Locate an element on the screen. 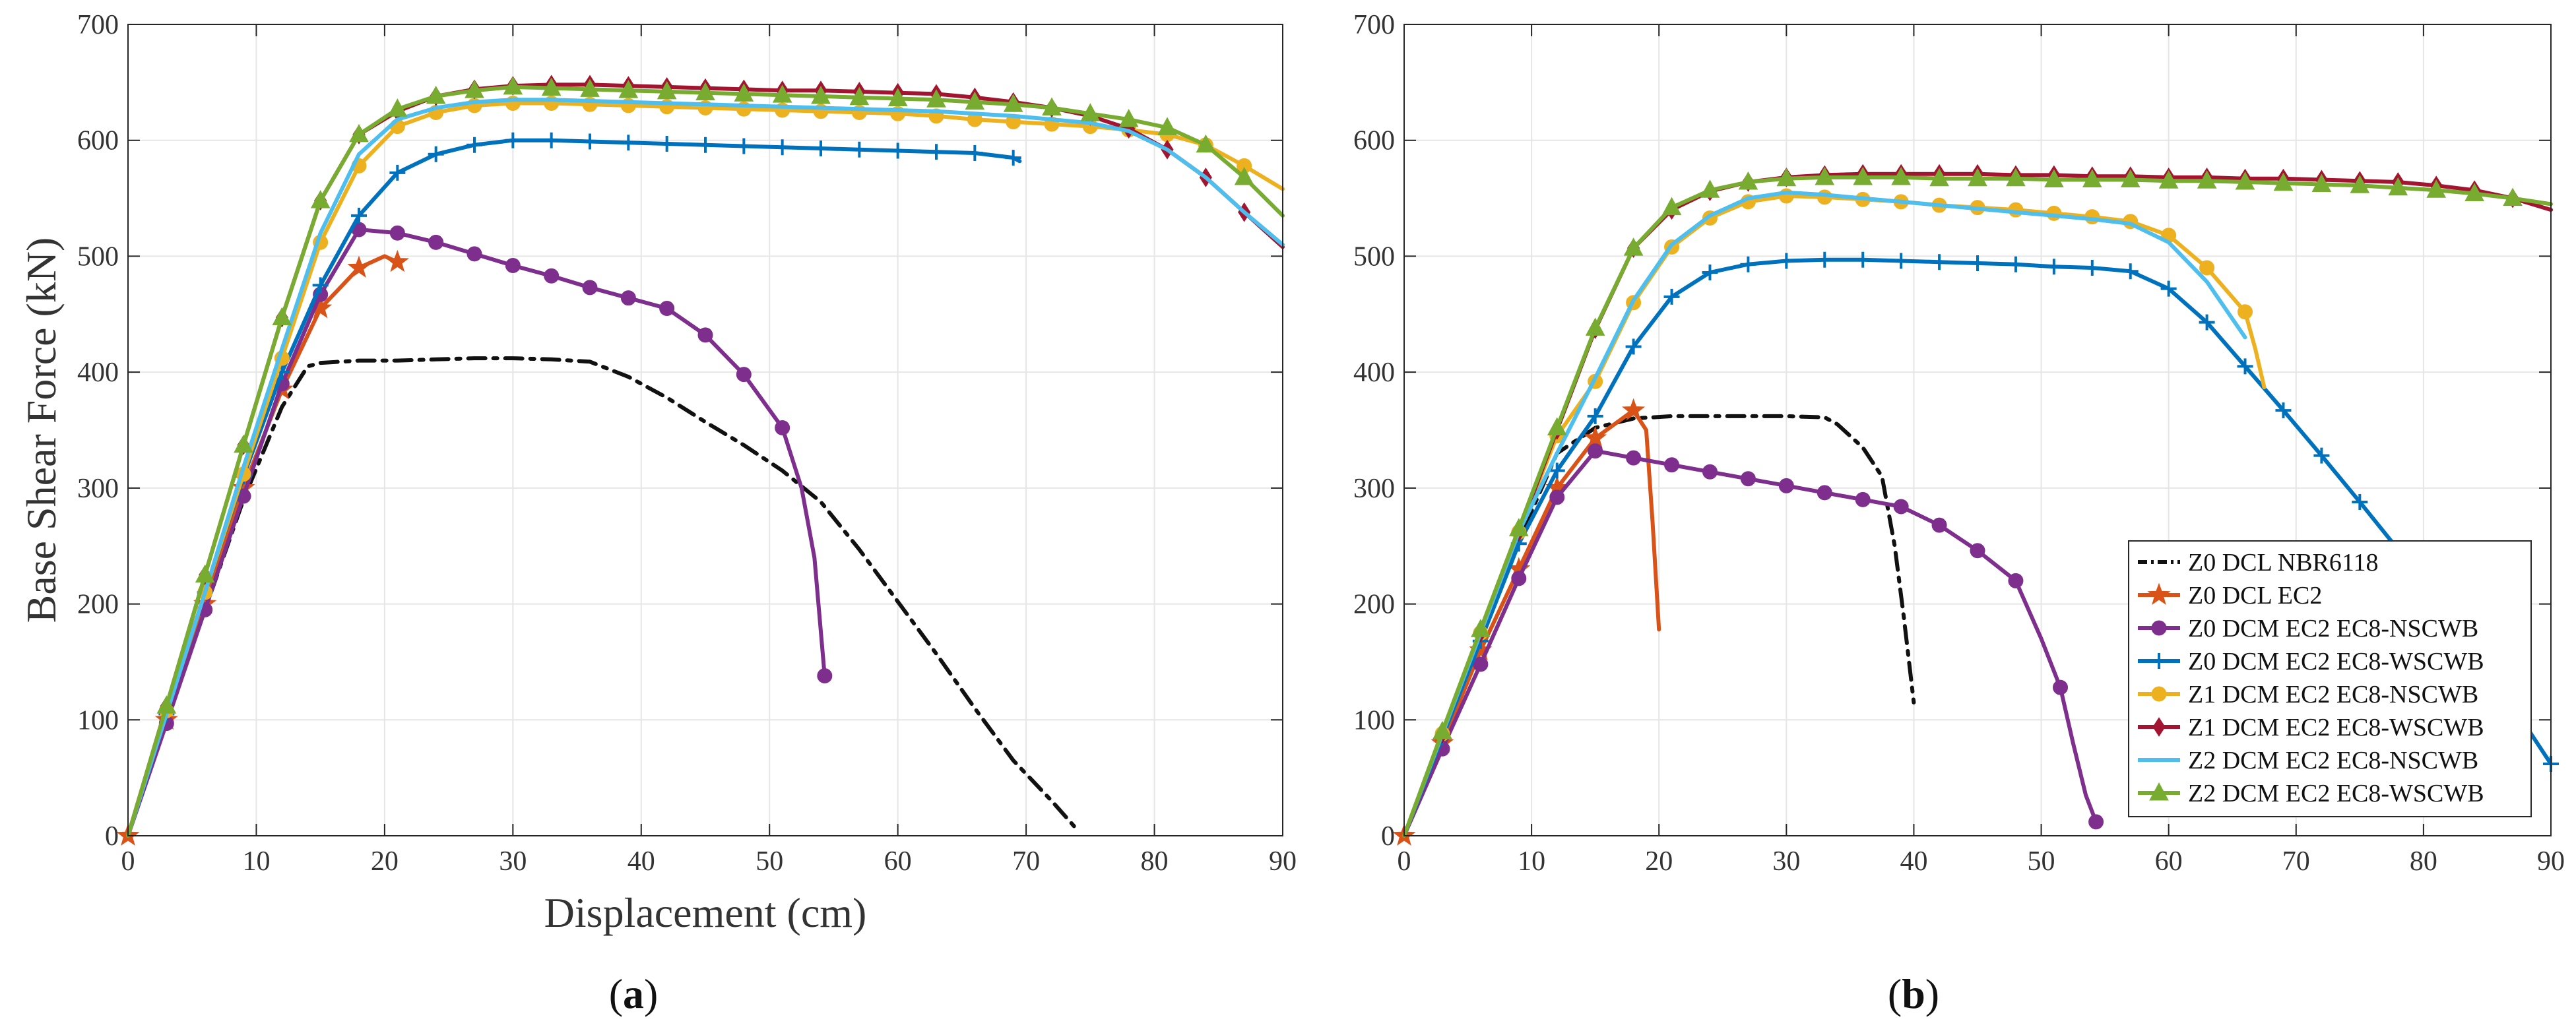  legend-label-z1-dcm-ec2-ec8-nscwb: Z1 DCM EC2 EC8-NSCWB is located at coordinates (2333, 694).